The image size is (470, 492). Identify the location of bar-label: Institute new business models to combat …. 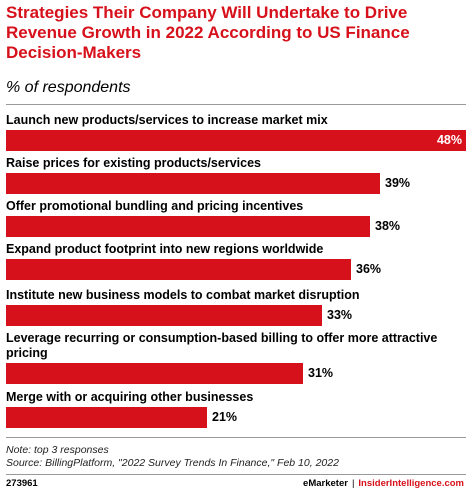
(183, 295).